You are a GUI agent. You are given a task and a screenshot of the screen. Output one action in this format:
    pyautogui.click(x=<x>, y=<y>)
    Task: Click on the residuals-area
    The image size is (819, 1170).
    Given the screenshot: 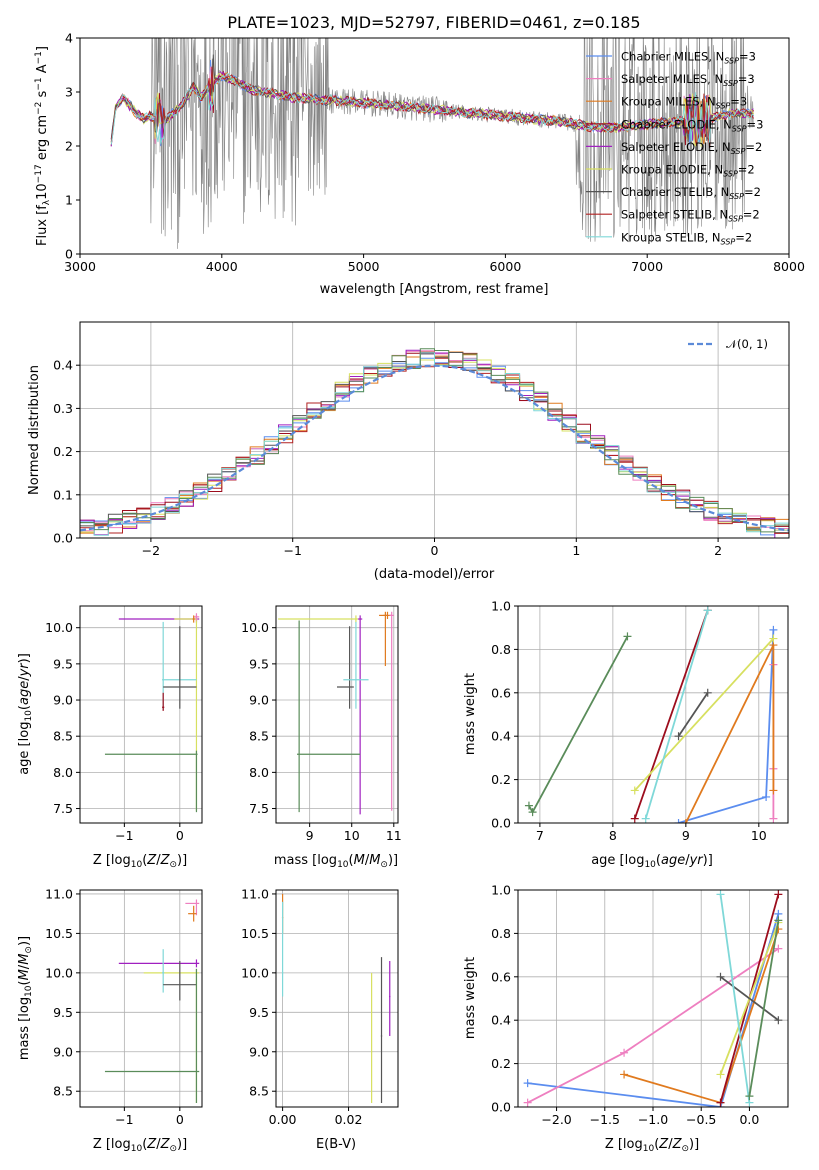 What is the action you would take?
    pyautogui.click(x=434, y=443)
    